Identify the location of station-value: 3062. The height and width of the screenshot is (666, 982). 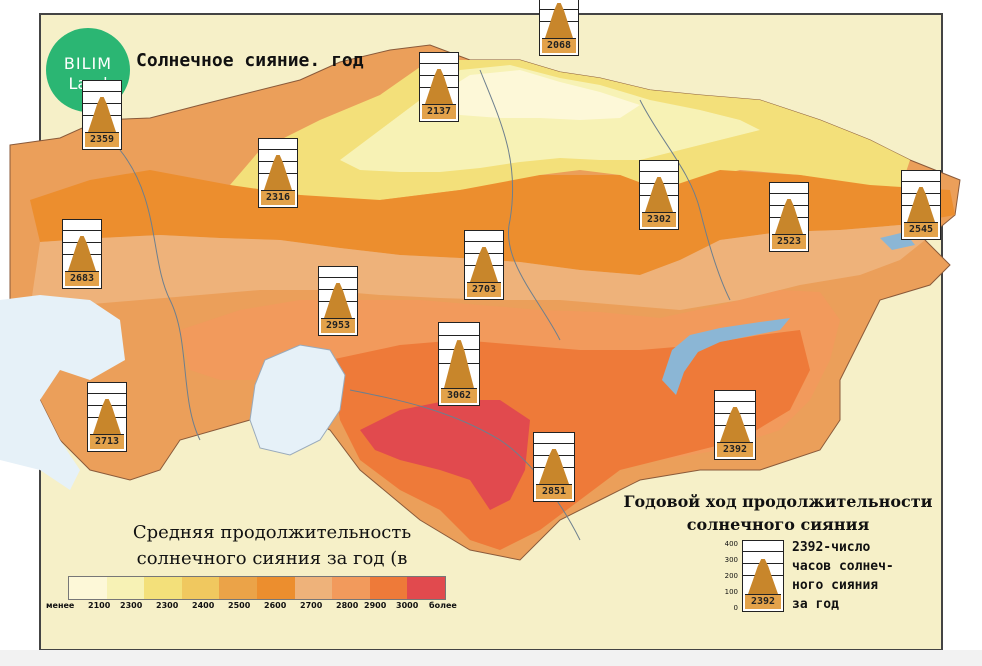
(459, 395).